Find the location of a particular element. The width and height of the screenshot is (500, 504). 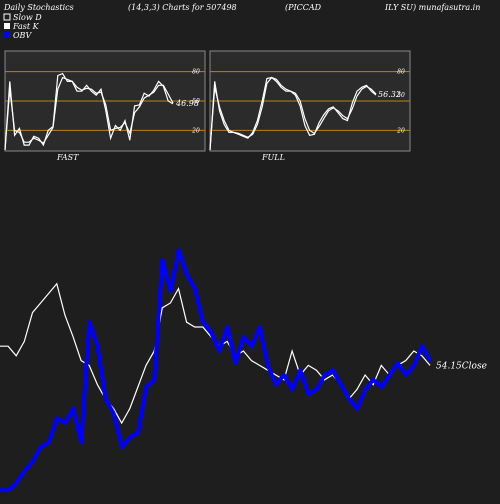

fast-stochastic-panel: 80 50 20 46.98 FAST is located at coordinates (105, 106).